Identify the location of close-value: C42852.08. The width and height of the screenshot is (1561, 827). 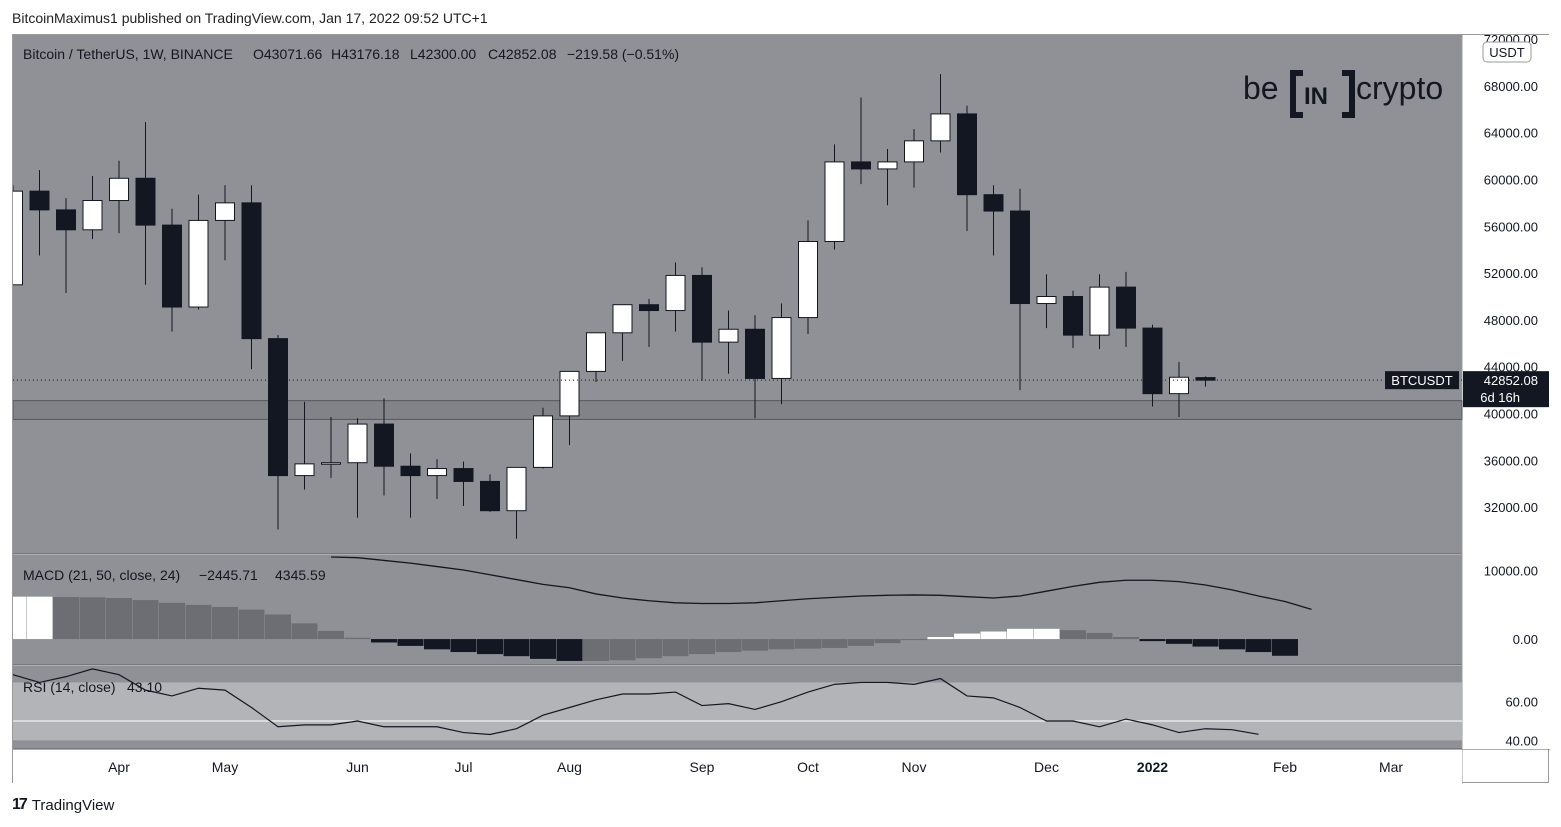
(522, 54).